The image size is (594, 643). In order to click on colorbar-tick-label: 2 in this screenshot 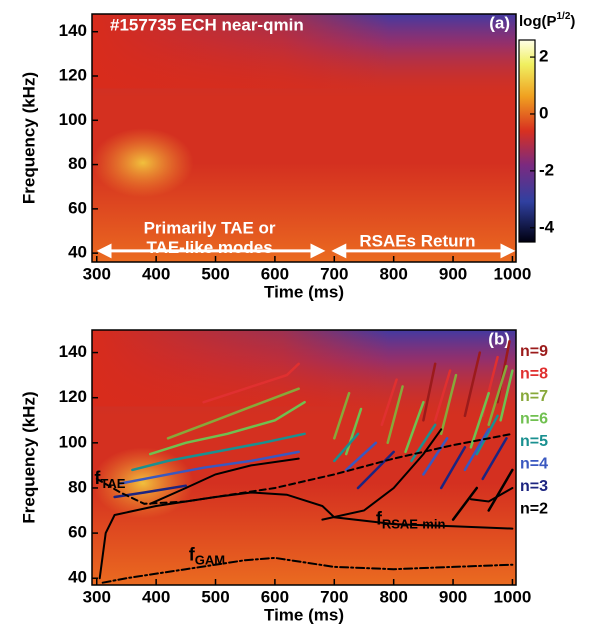, I will do `click(543, 56)`.